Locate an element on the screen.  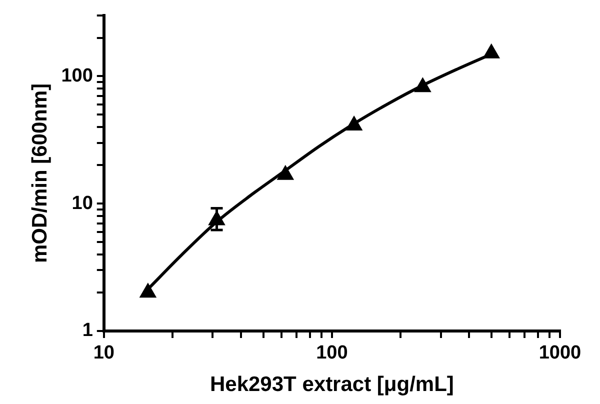
y-tick-label: 10 is located at coordinates (82, 203).